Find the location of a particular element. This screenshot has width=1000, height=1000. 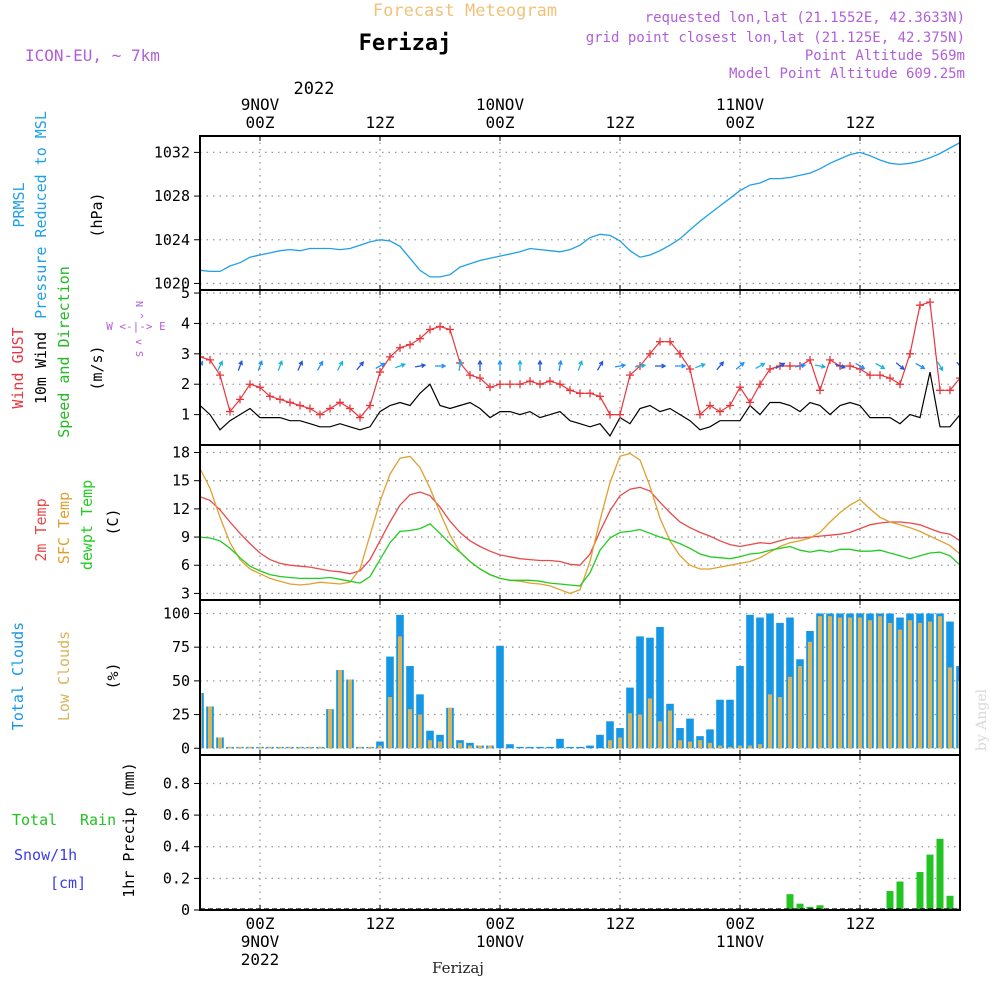

compass-s: v S is located at coordinates (138, 348).